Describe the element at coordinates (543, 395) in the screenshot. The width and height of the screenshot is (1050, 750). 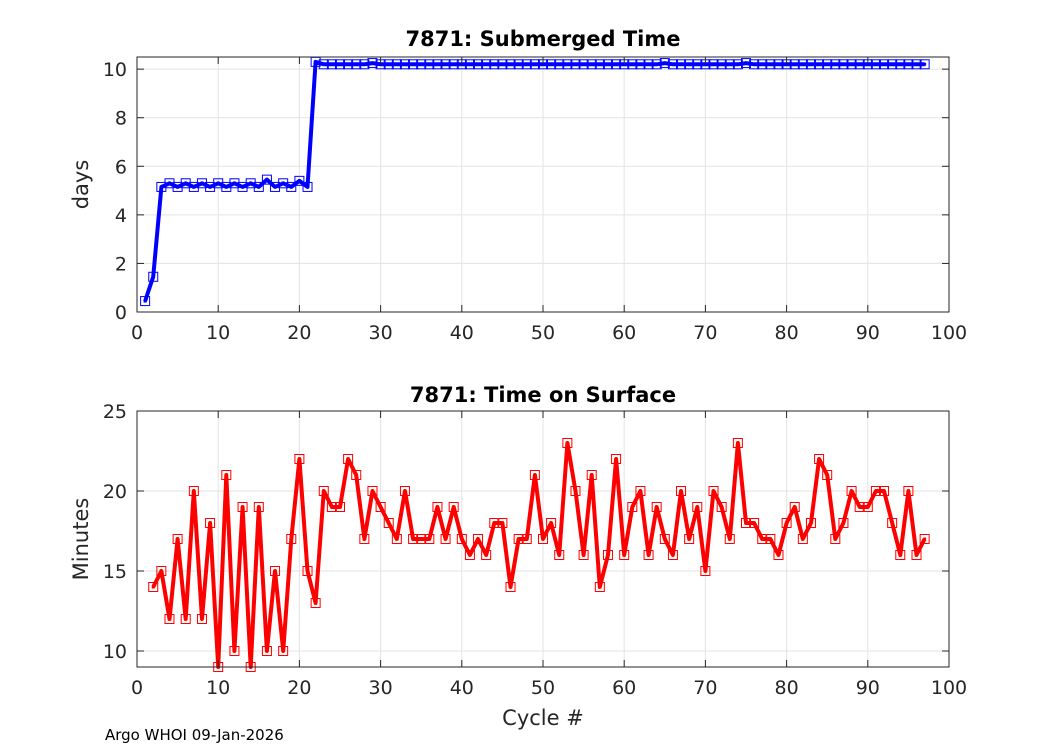
I see `chart-title: 7871: Time on Surface` at that location.